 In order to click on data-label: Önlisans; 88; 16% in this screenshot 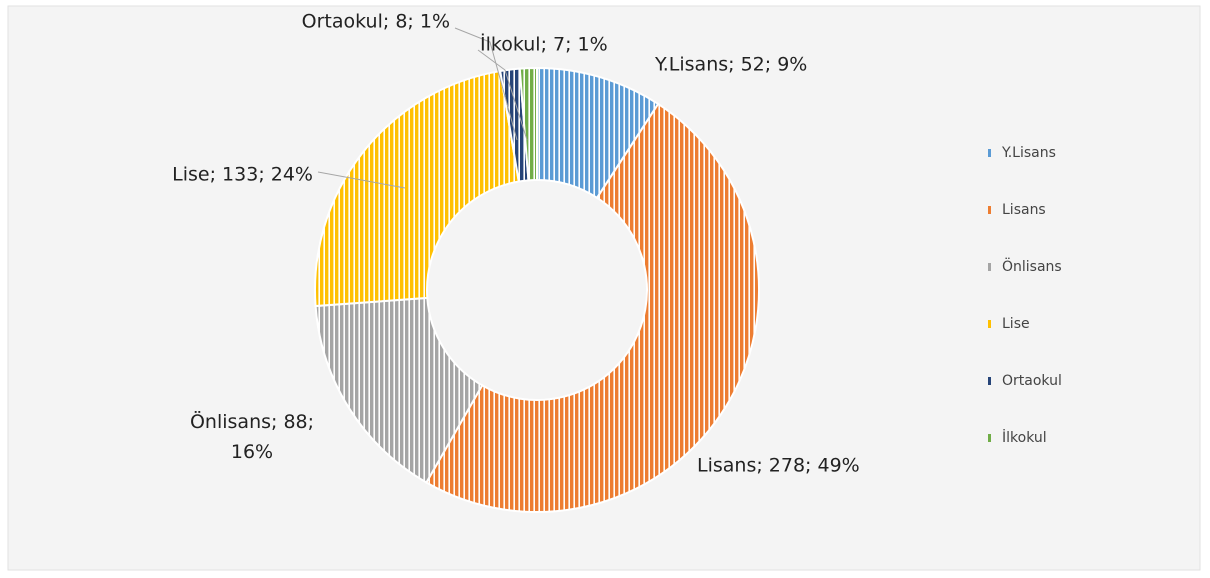, I will do `click(252, 436)`.